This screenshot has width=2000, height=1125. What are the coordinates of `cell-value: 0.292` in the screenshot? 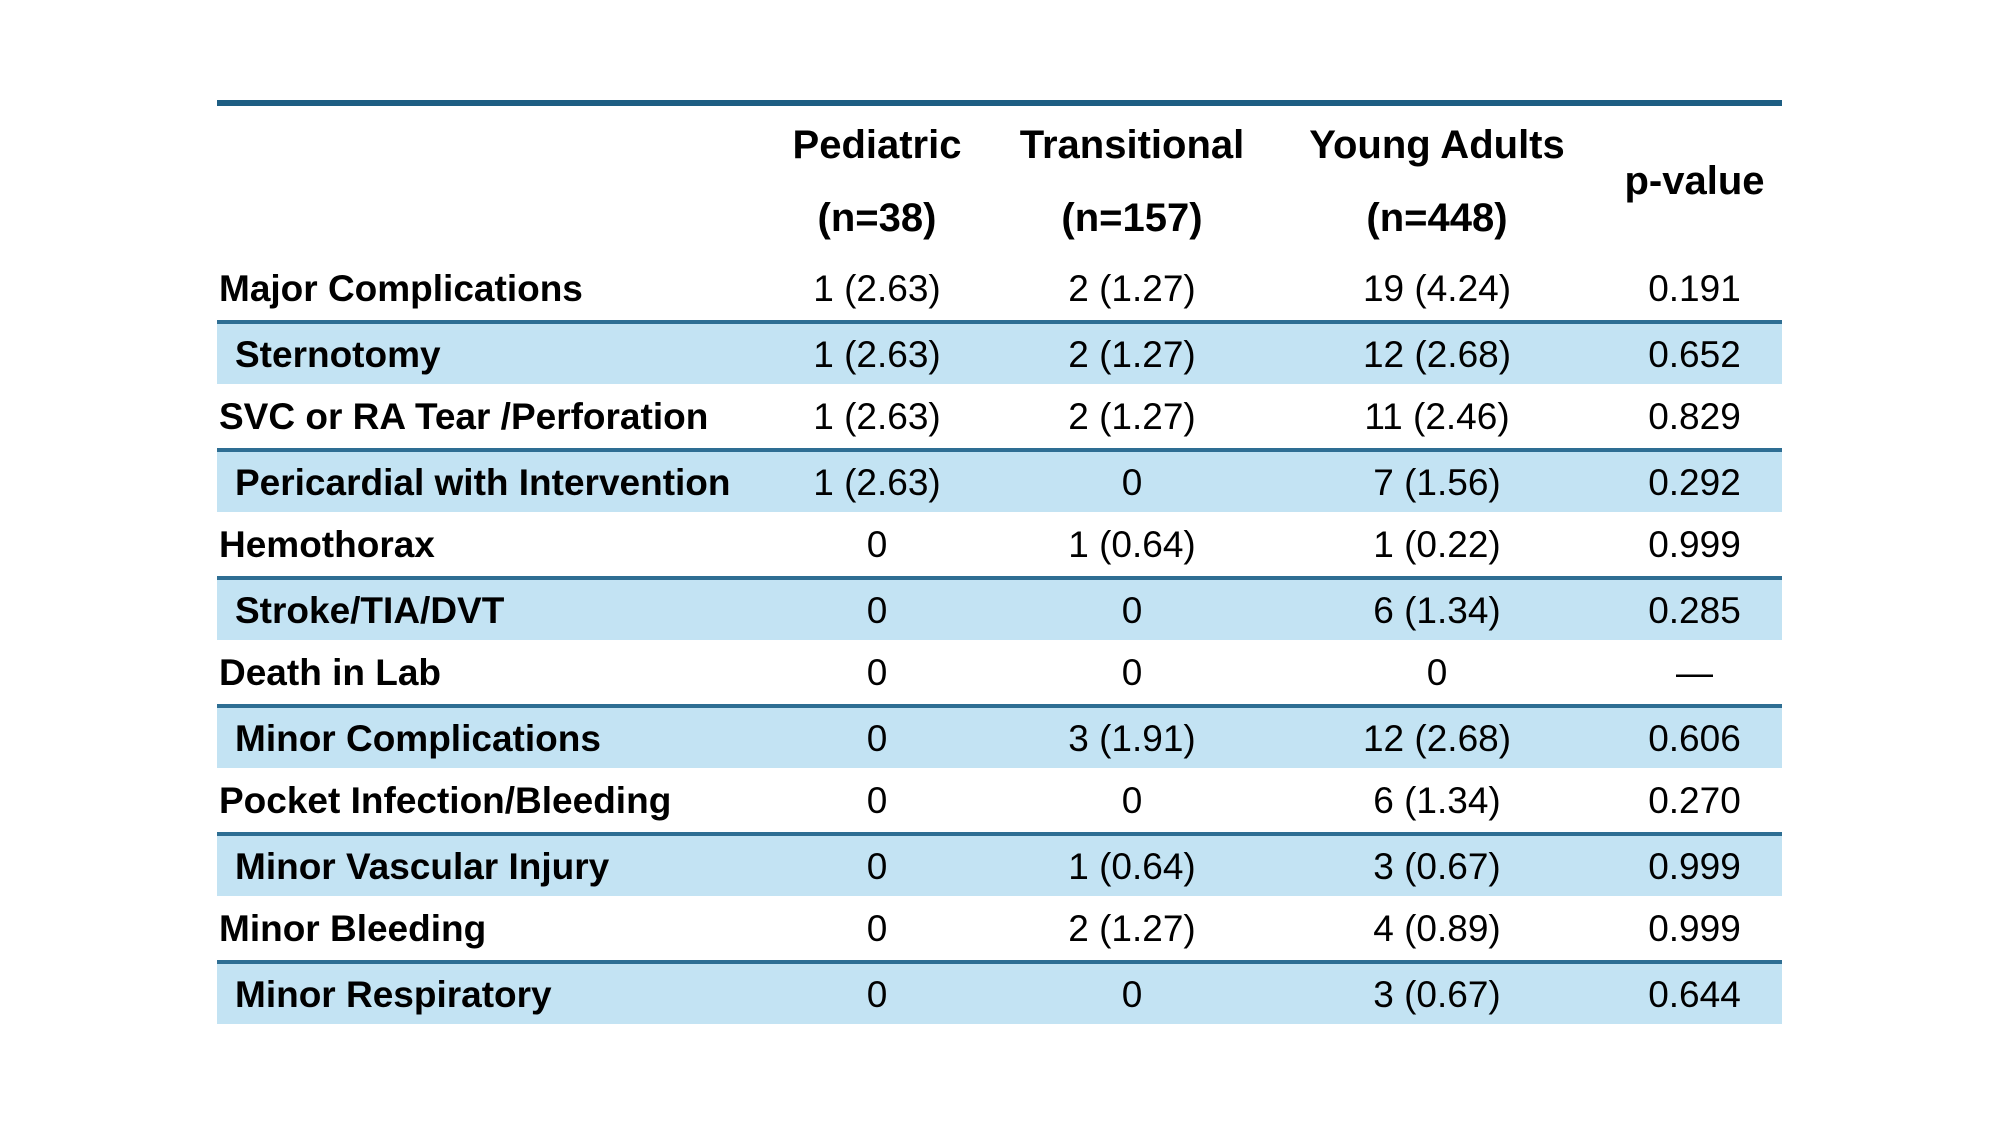 It's located at (1694, 482).